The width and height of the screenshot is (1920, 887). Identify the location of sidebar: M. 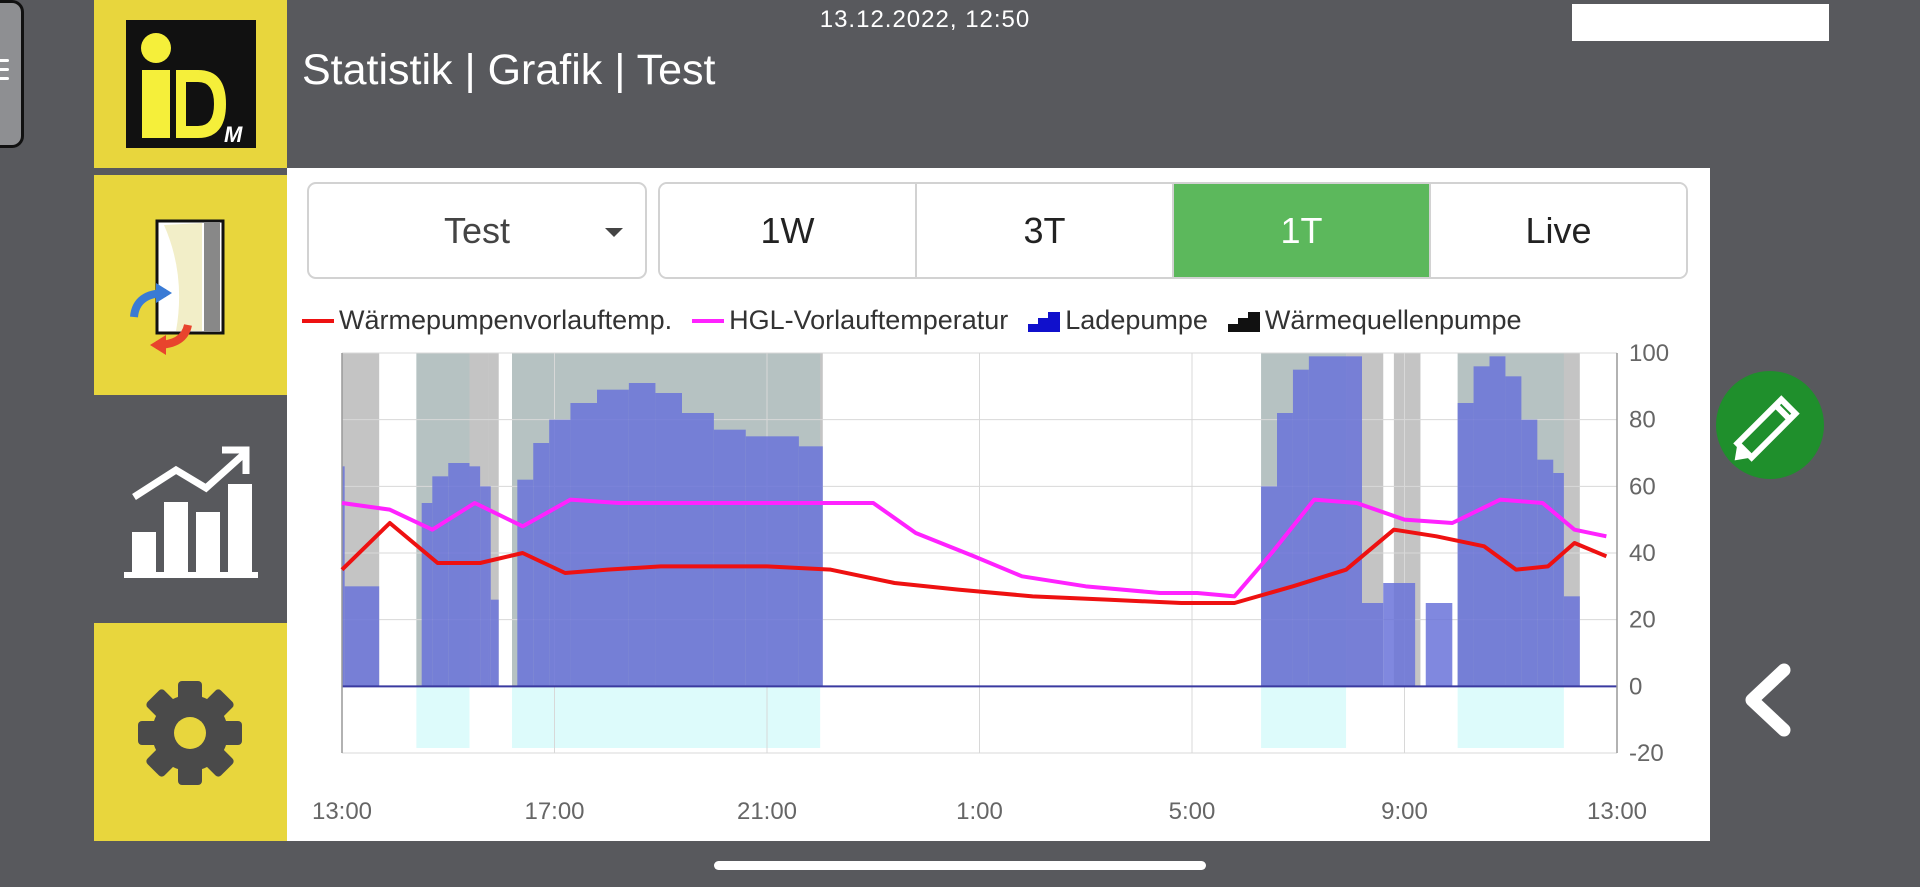
(190, 420).